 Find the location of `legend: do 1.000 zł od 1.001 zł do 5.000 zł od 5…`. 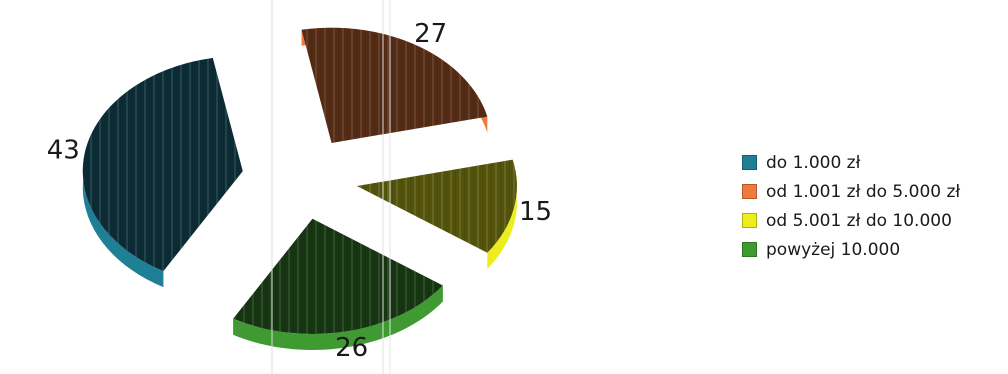

legend: do 1.000 zł od 1.001 zł do 5.000 zł od 5… is located at coordinates (851, 206).